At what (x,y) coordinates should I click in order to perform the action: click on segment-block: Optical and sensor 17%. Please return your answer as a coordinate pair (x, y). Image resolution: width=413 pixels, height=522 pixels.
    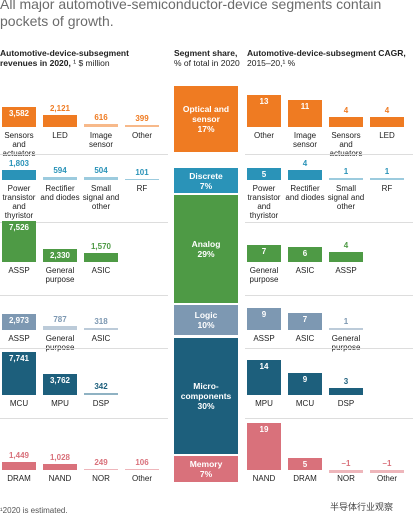
    Looking at the image, I should click on (206, 119).